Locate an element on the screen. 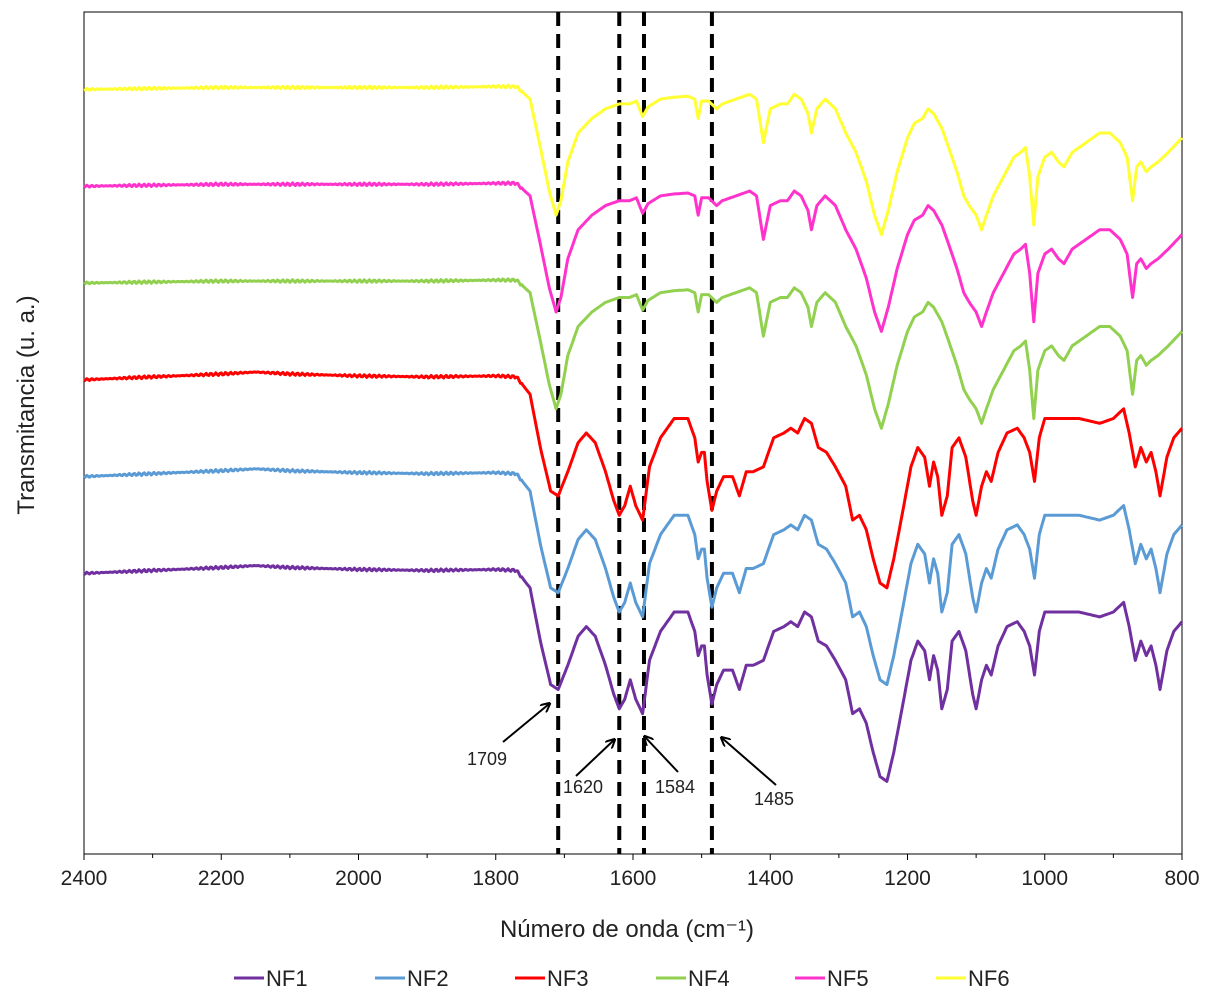 This screenshot has width=1207, height=997. reference-lines is located at coordinates (635, 433).